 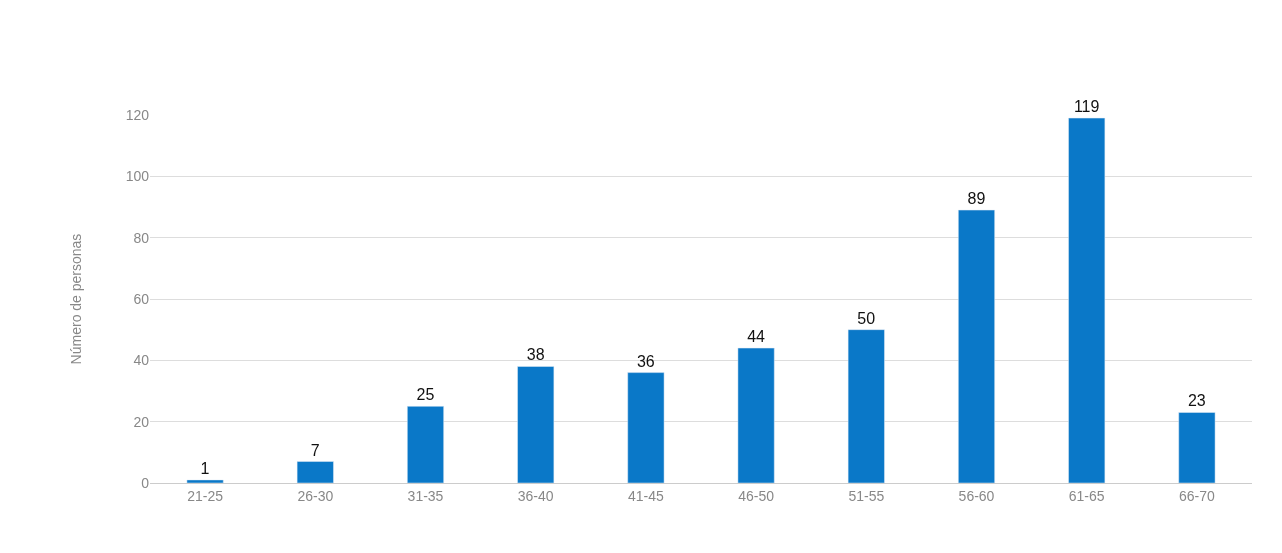 I want to click on x-tick-label: 66-70, so click(x=1197, y=495).